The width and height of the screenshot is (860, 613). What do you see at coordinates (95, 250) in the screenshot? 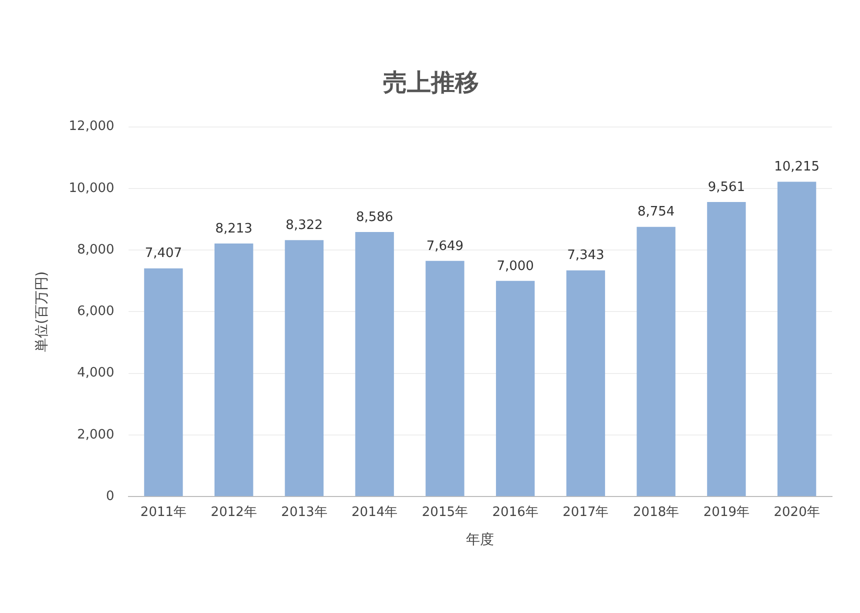
I see `y-tick-label: 8,000` at bounding box center [95, 250].